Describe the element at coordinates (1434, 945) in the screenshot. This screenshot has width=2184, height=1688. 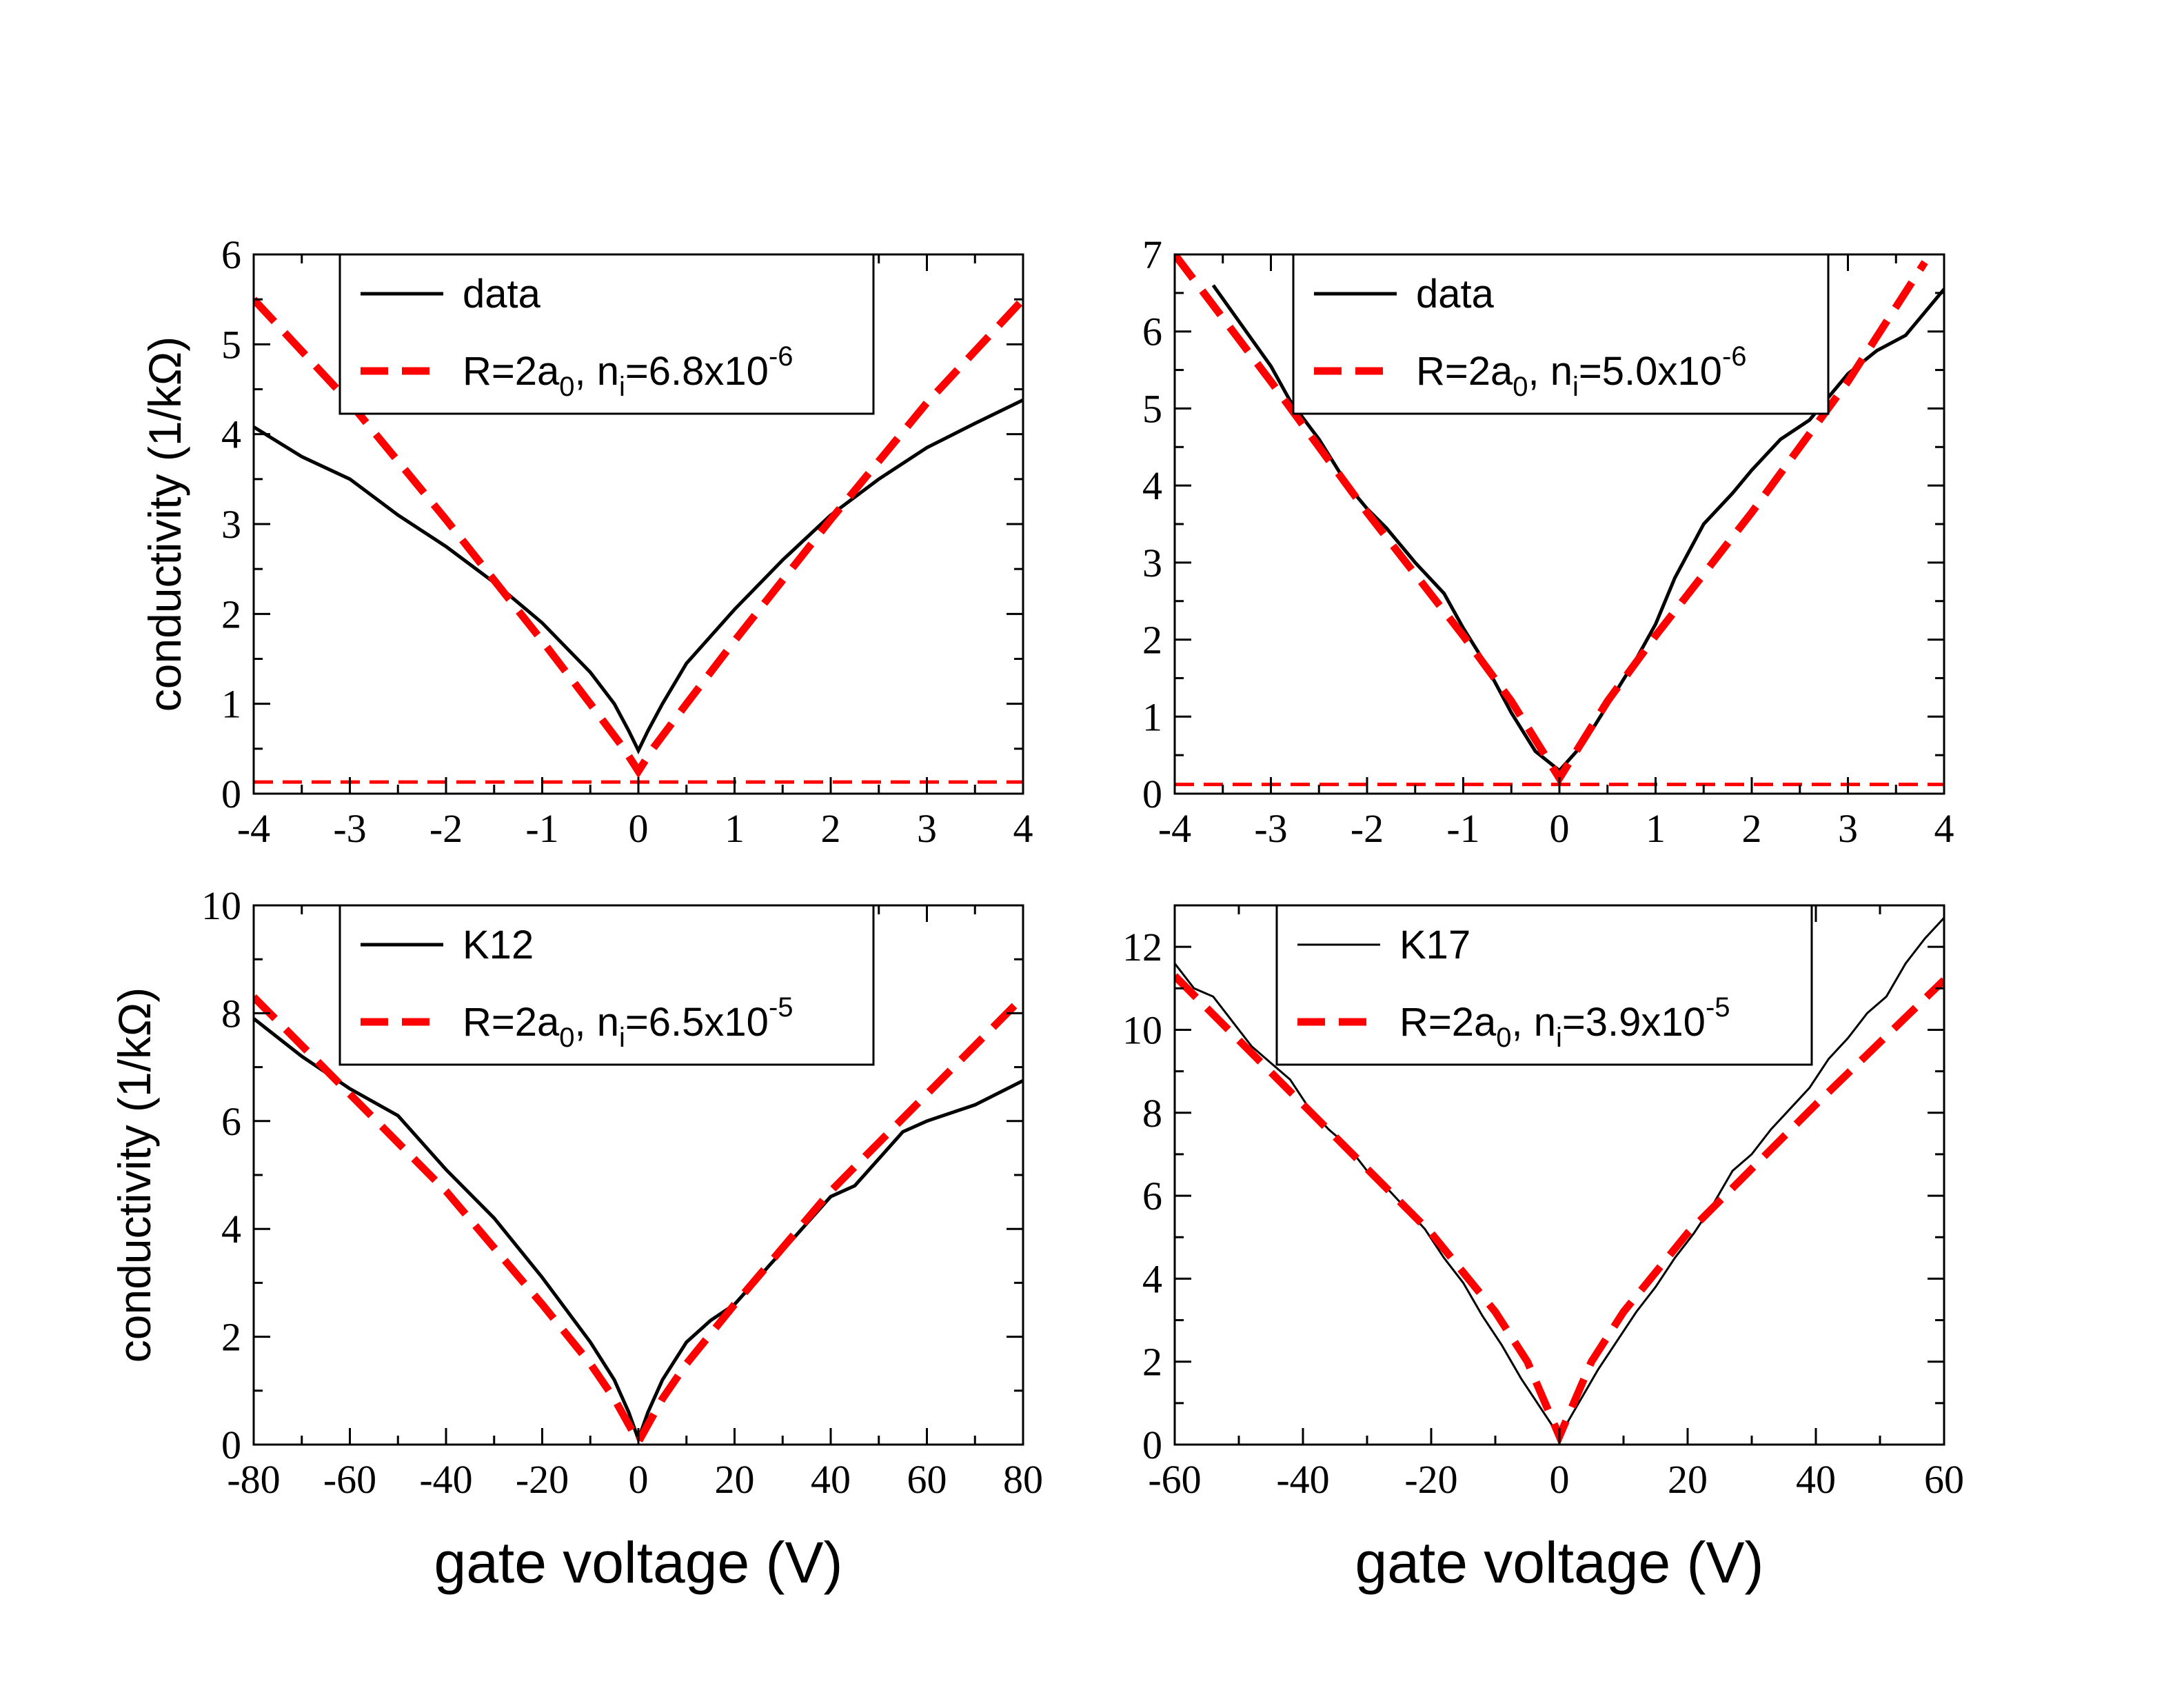
I see `legend-label: K17` at that location.